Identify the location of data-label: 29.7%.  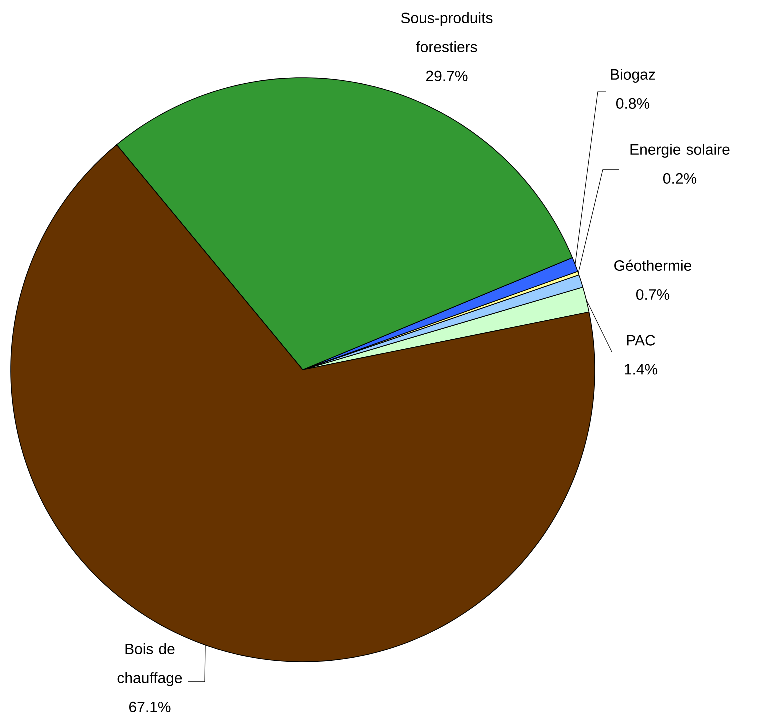
(447, 76).